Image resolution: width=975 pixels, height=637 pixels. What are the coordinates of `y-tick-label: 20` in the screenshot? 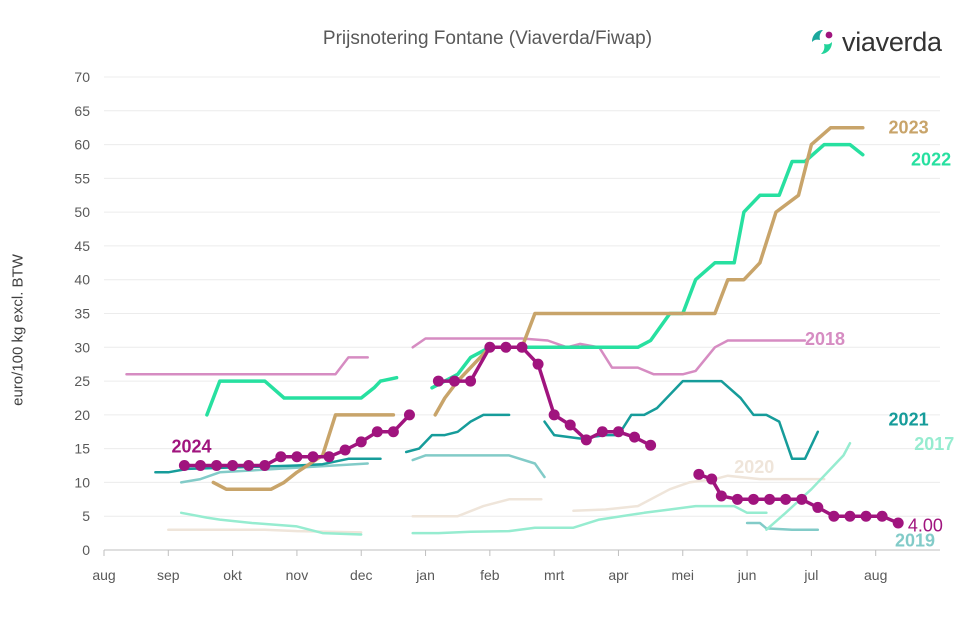 It's located at (82, 415).